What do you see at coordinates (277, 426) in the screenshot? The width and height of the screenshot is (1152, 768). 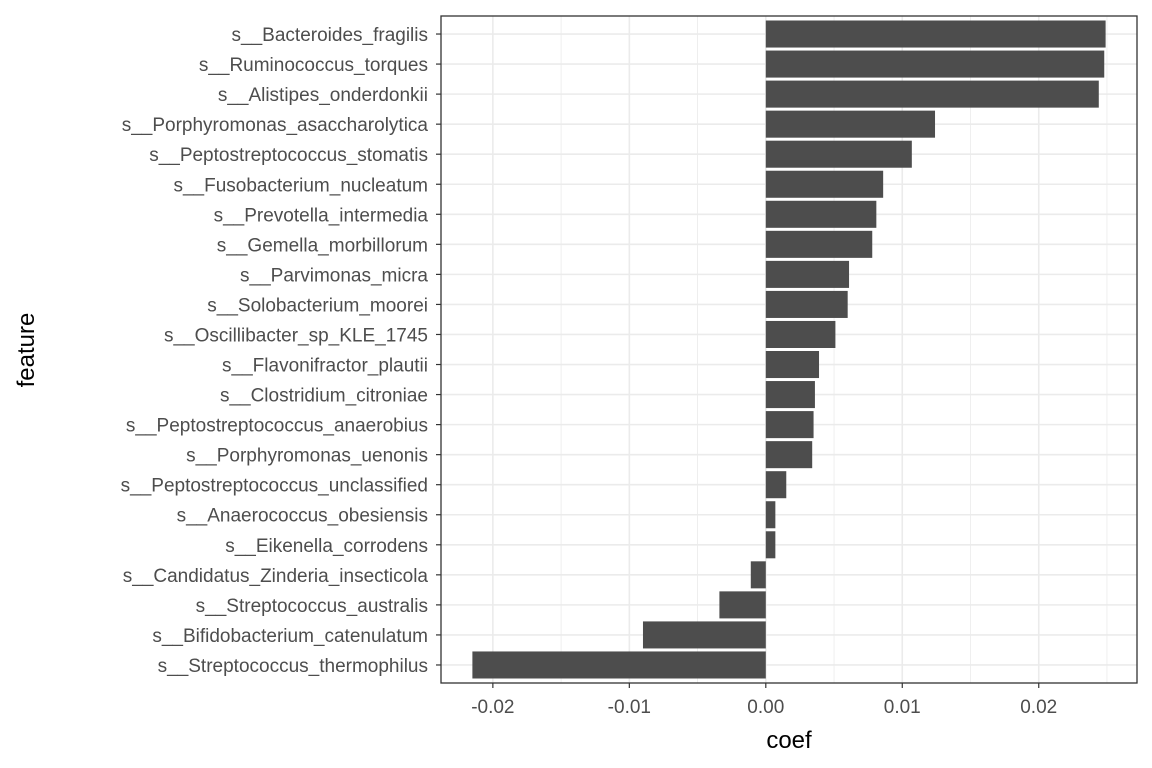 I see `y-tick-label: s__Peptostreptococcus_anaerobius` at bounding box center [277, 426].